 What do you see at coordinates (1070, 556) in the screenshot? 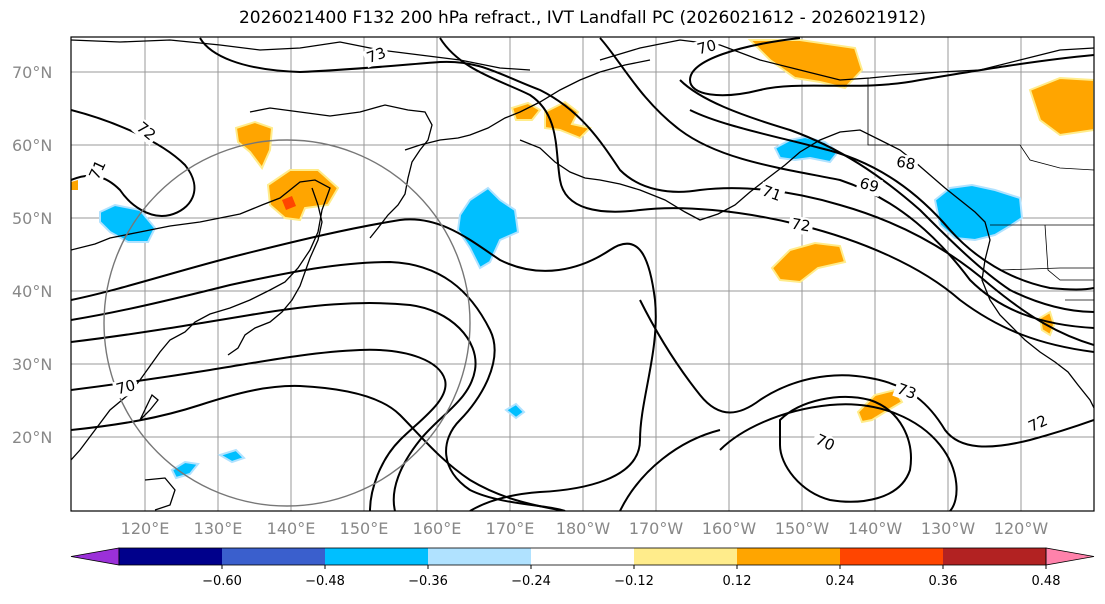
I see `colorbar-extend-high` at bounding box center [1070, 556].